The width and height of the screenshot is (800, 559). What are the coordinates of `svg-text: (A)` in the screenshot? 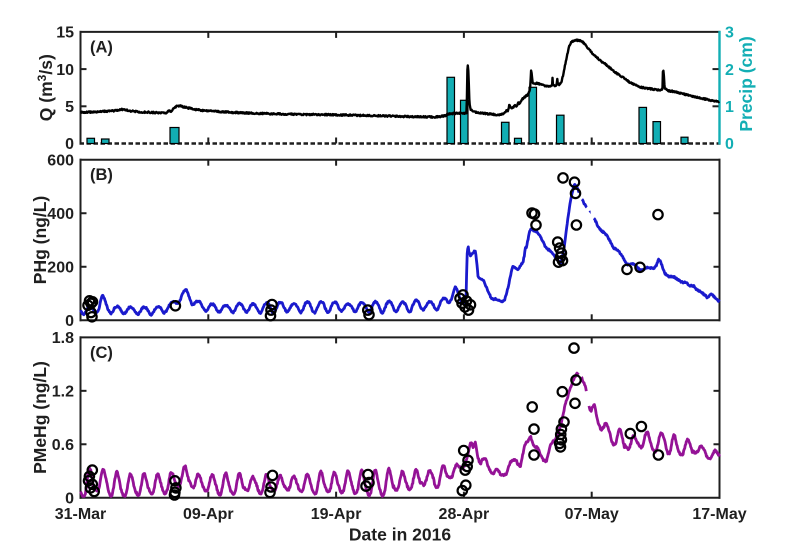 It's located at (101, 47).